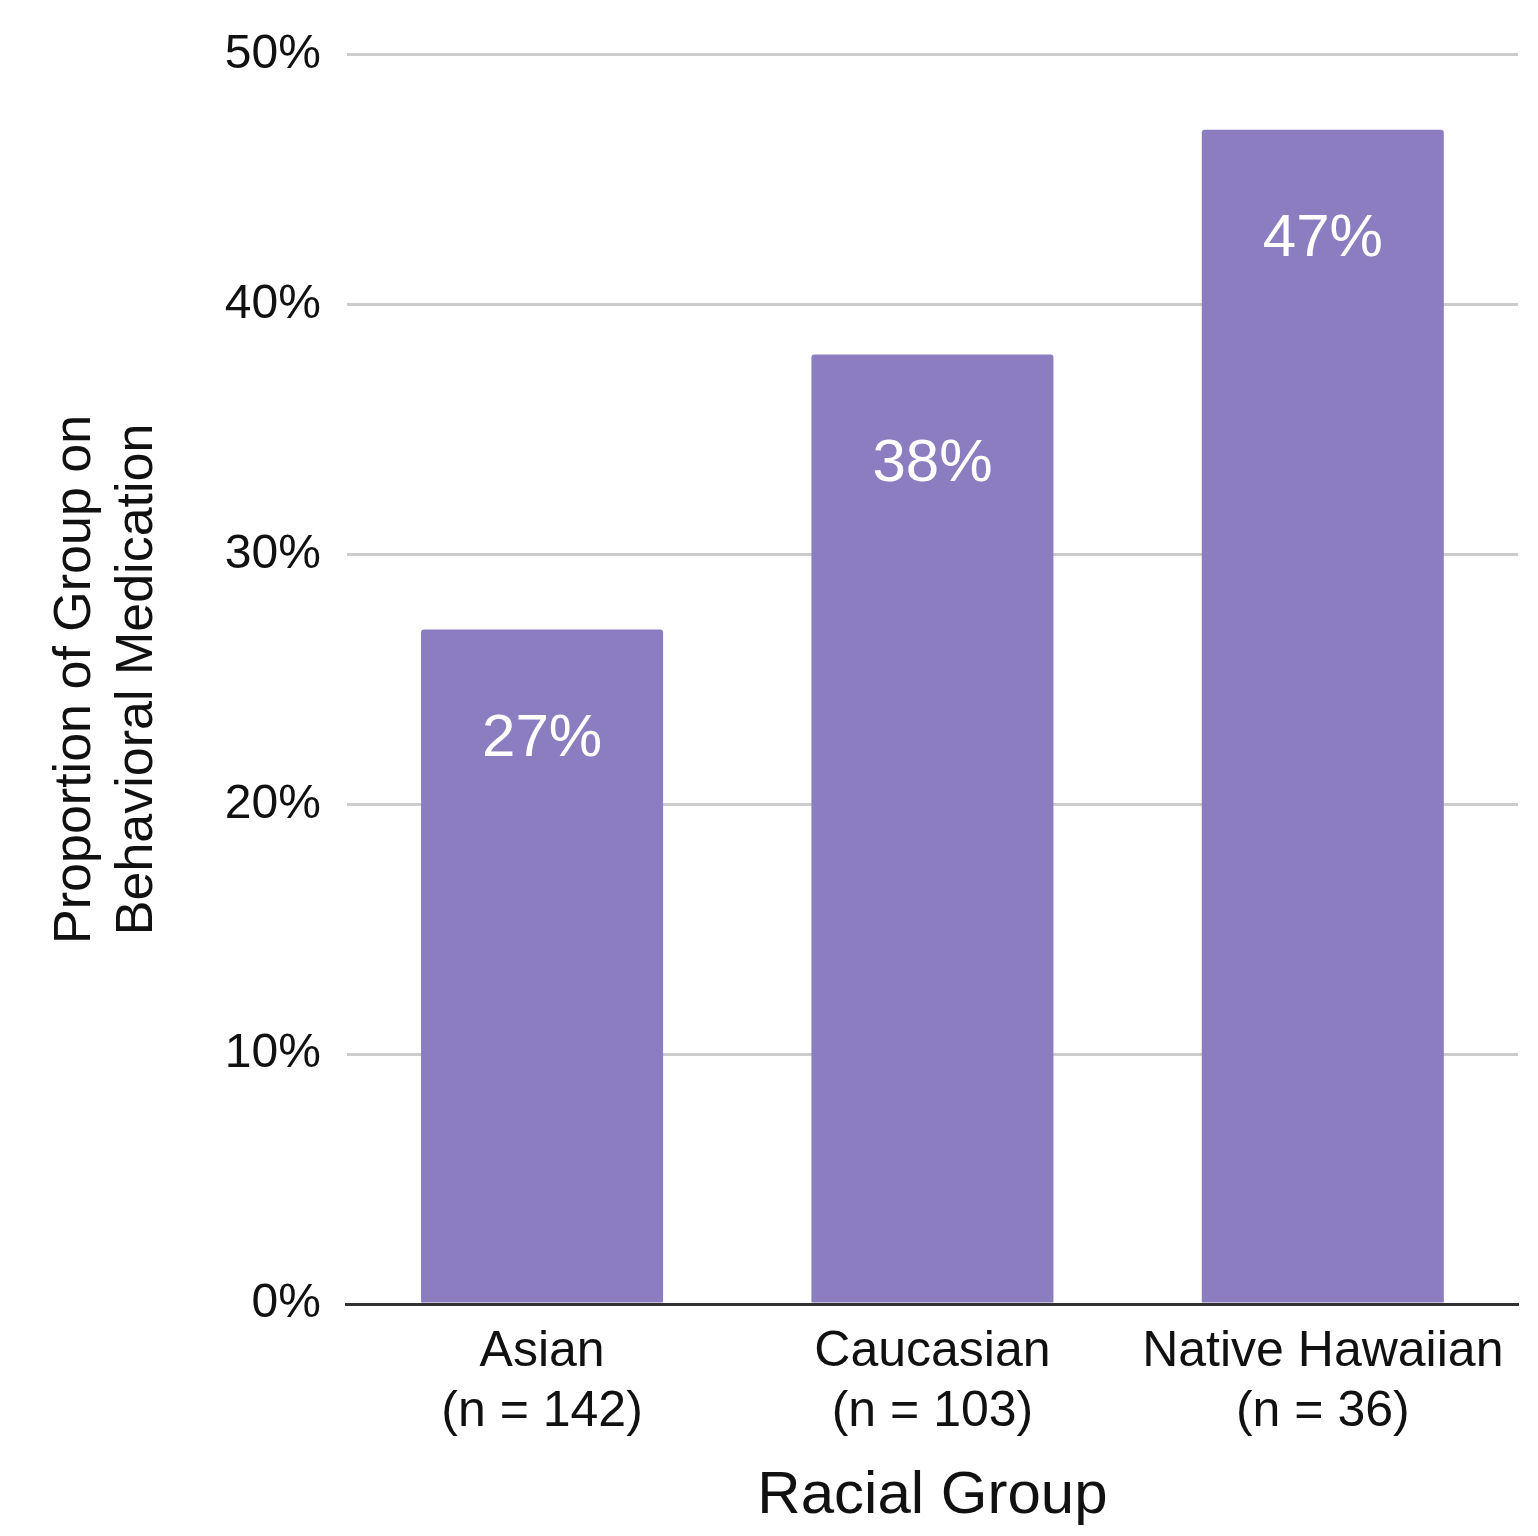 The height and width of the screenshot is (1536, 1538). What do you see at coordinates (286, 1301) in the screenshot?
I see `y-tick-label: 0%` at bounding box center [286, 1301].